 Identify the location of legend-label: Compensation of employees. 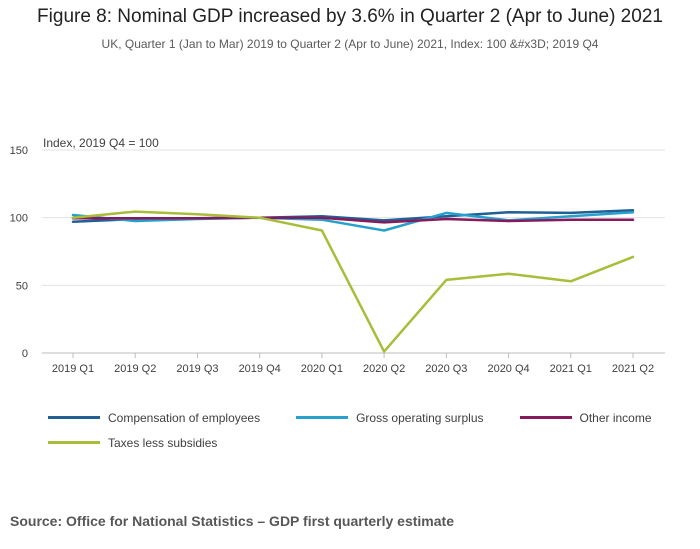
(184, 417).